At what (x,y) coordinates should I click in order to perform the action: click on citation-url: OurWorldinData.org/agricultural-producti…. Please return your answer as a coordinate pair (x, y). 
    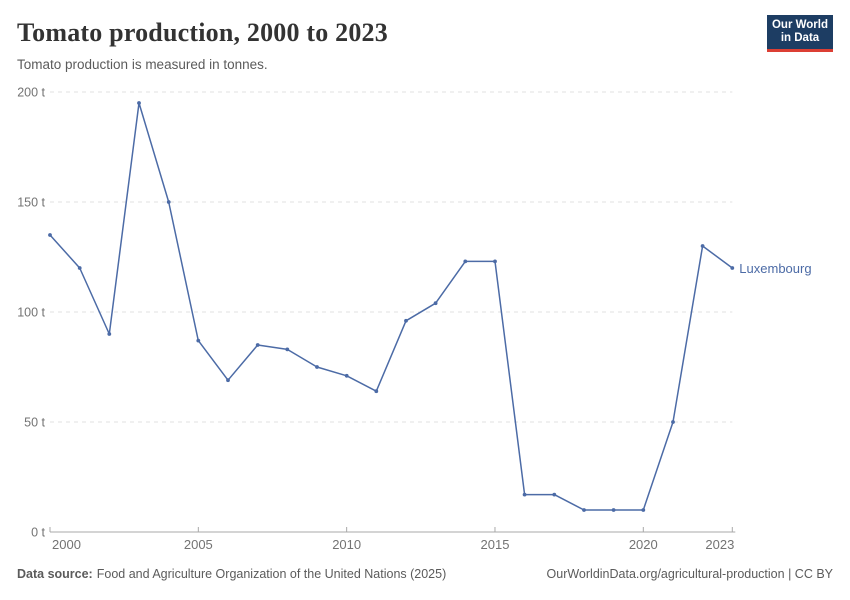
    Looking at the image, I should click on (665, 574).